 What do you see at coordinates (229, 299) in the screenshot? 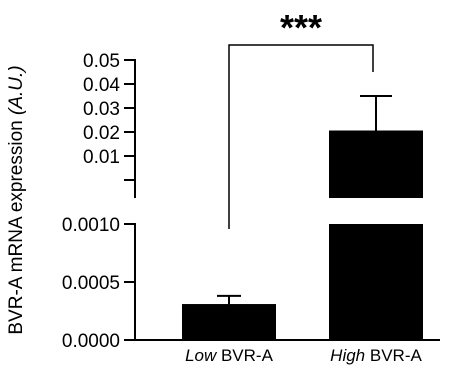
I see `error-bar-low` at bounding box center [229, 299].